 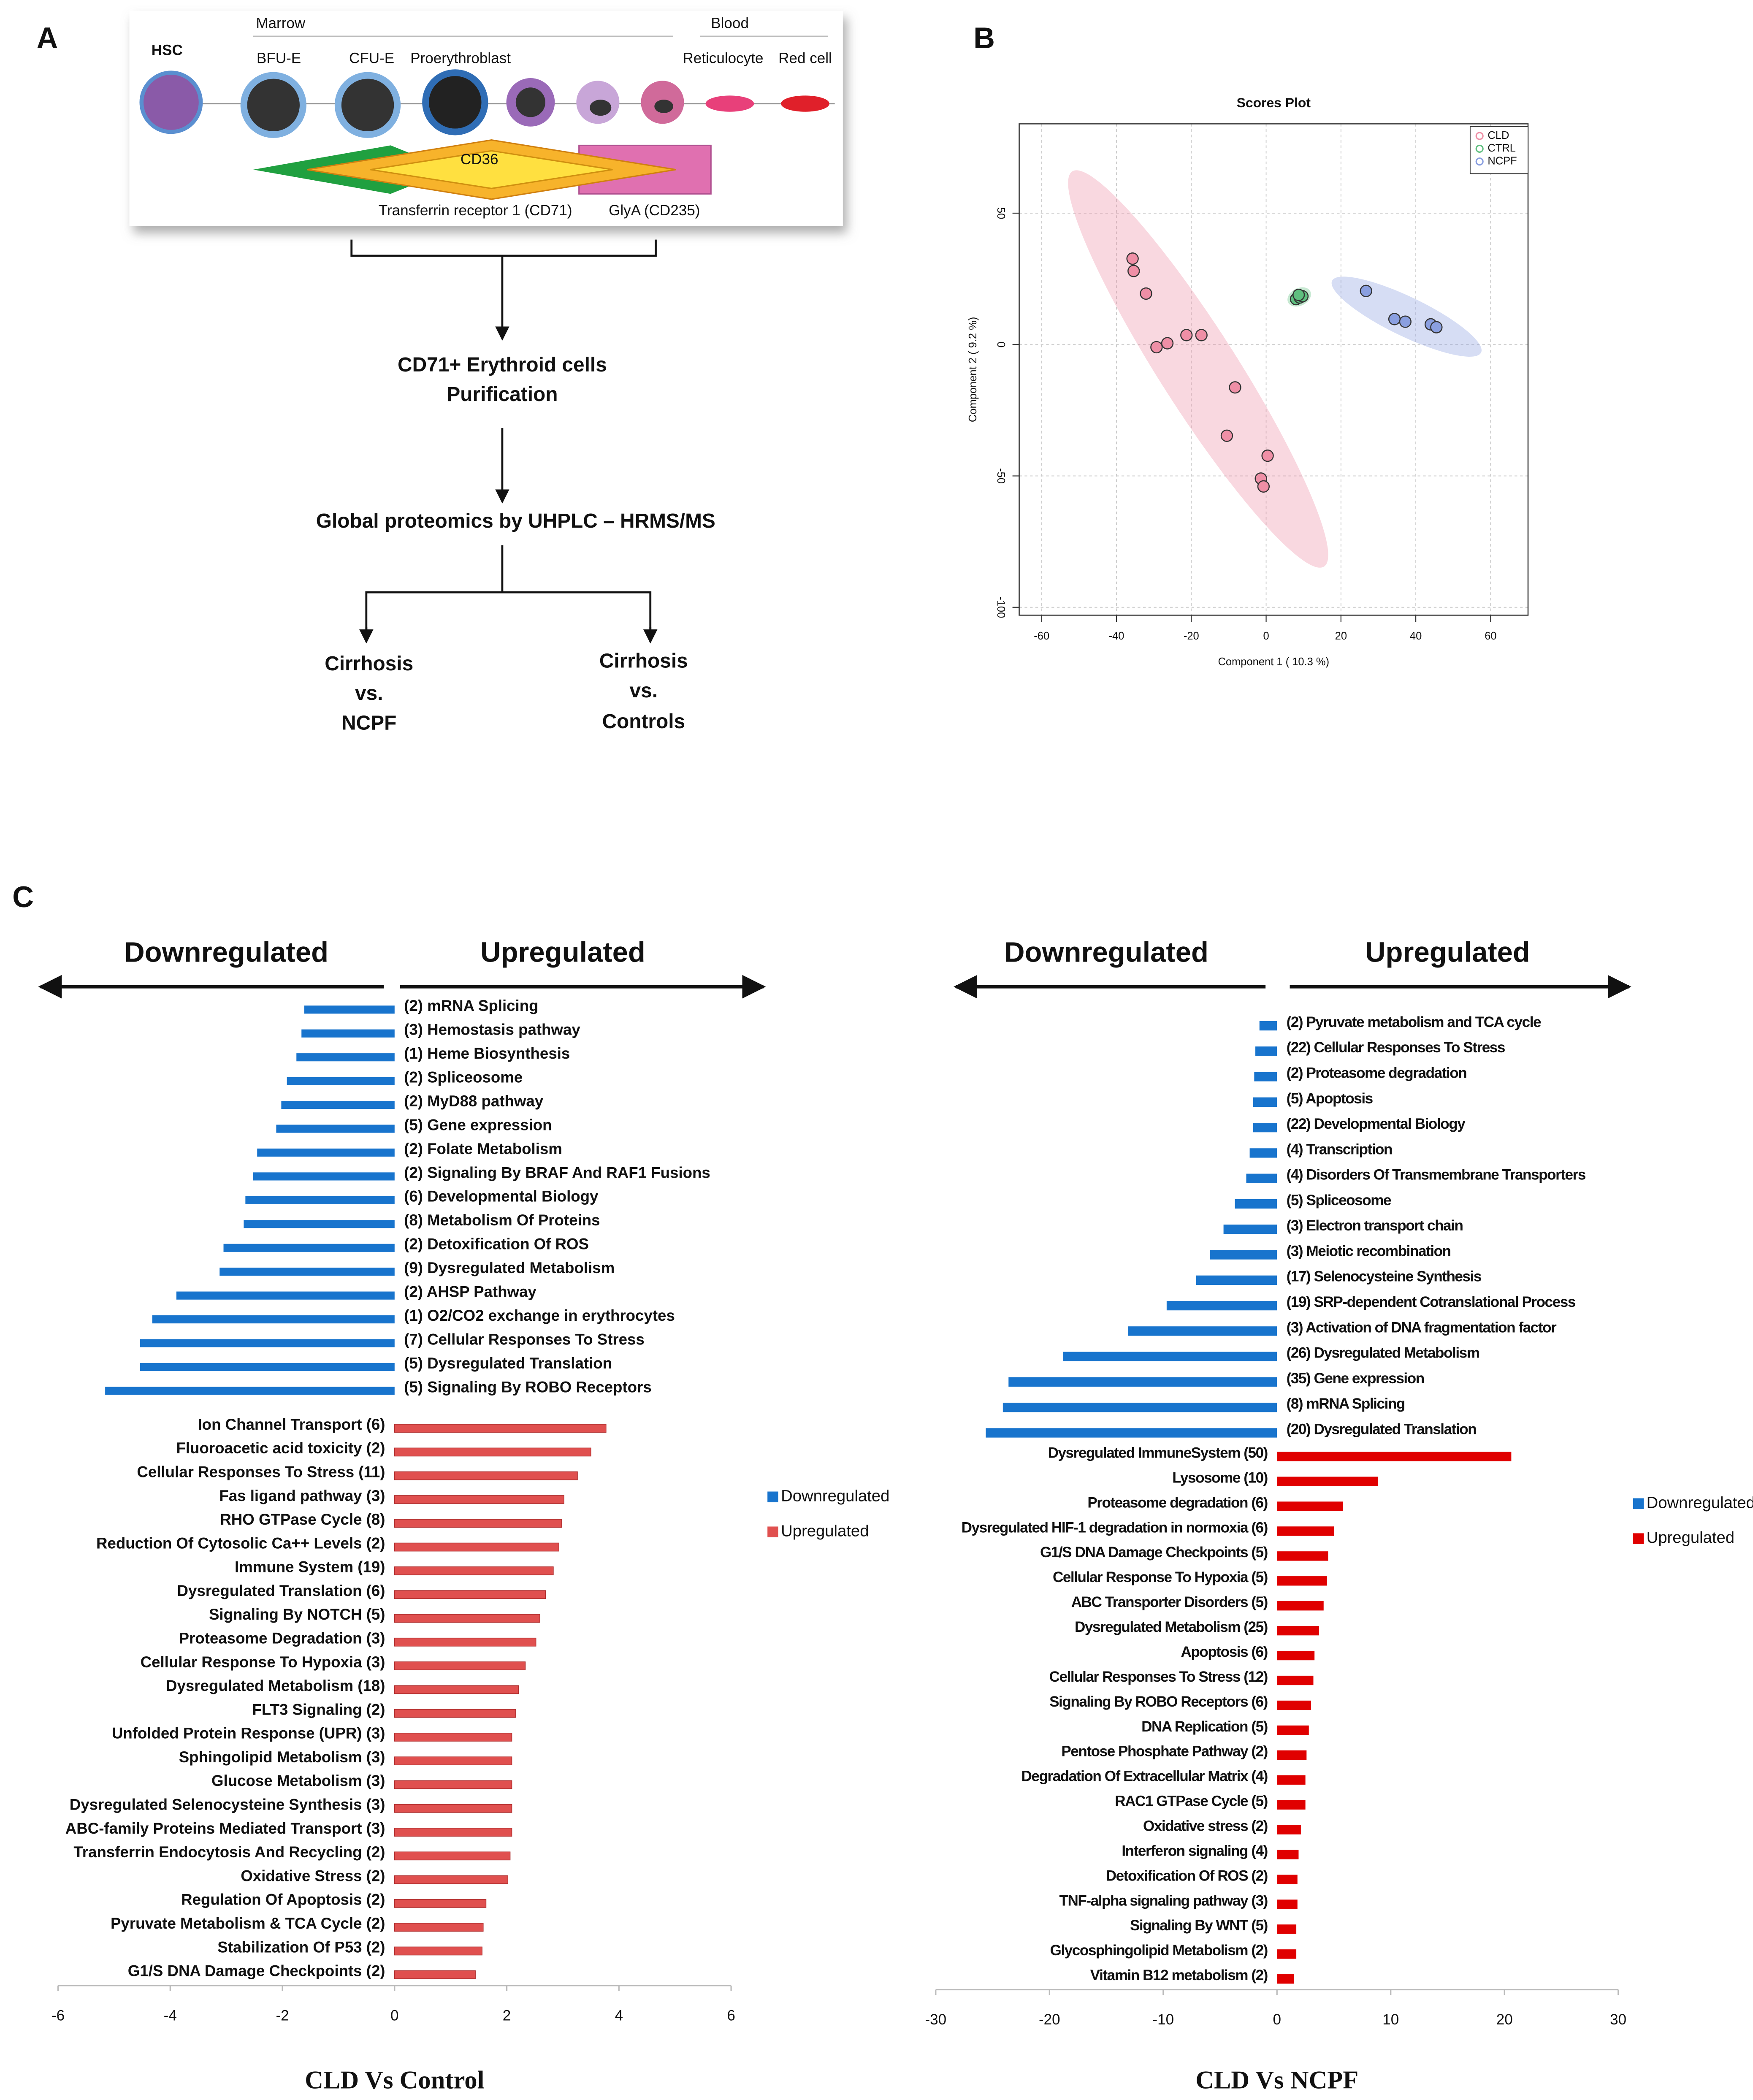 What do you see at coordinates (528, 1386) in the screenshot?
I see `category-label: (5) Signaling By ROBO Receptors` at bounding box center [528, 1386].